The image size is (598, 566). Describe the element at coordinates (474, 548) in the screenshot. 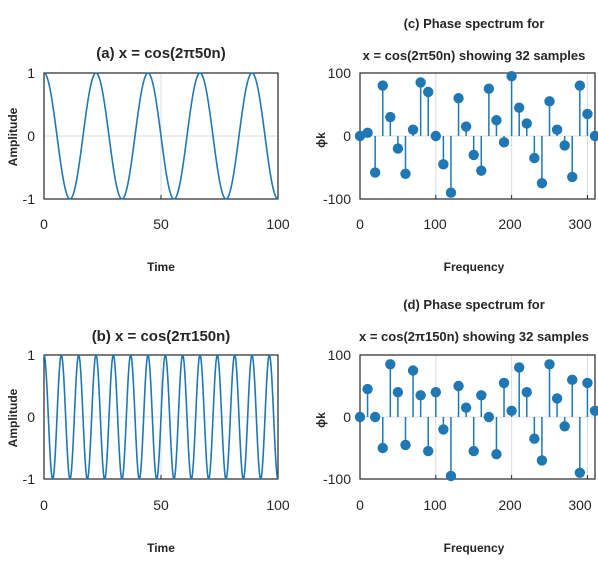

I see `panel-d-xlabel: Frequency` at that location.